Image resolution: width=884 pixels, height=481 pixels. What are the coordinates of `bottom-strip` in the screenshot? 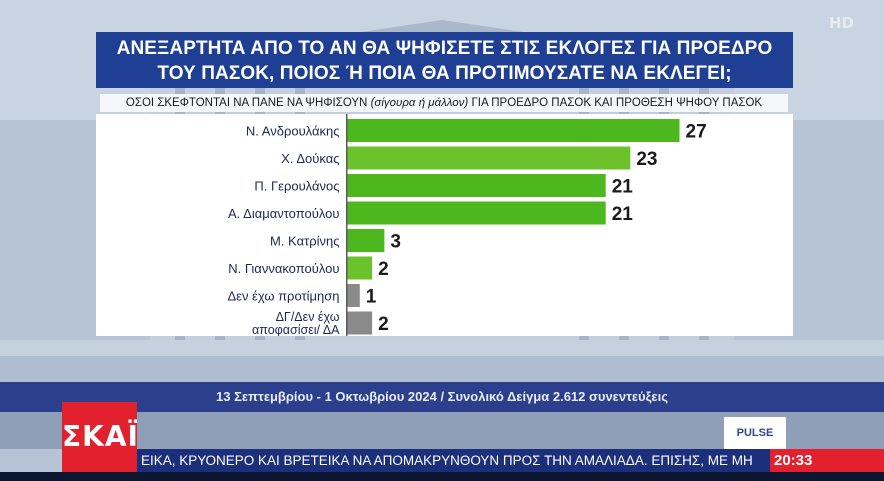 It's located at (442, 476).